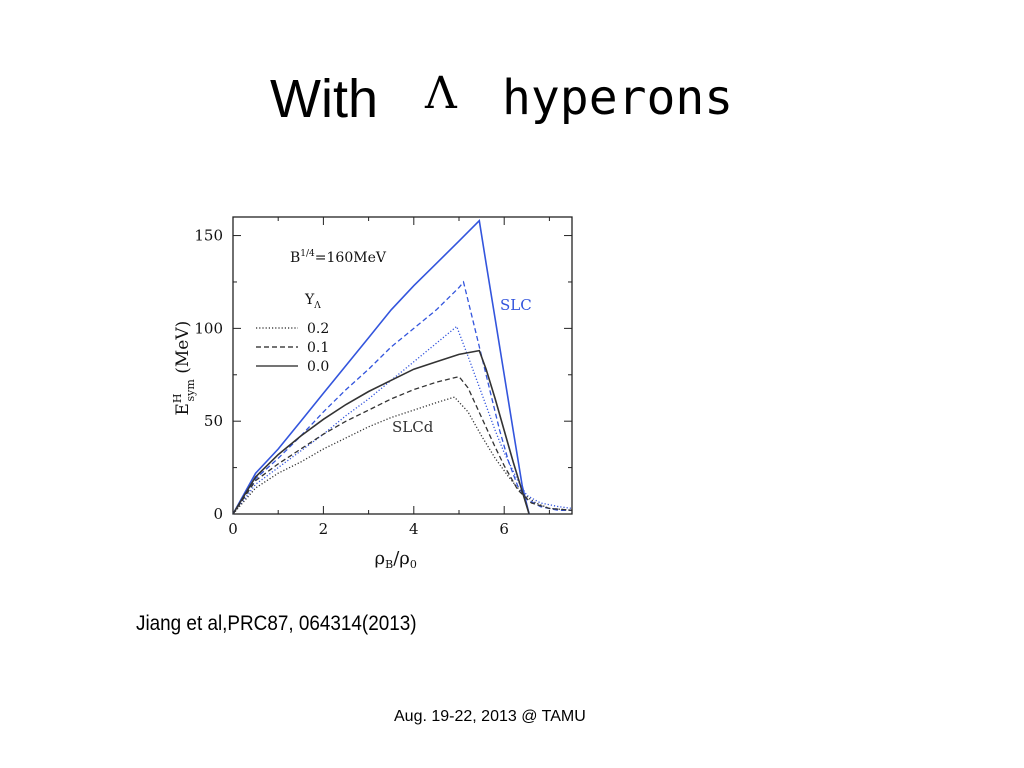 Image resolution: width=1024 pixels, height=768 pixels. I want to click on series-line-slcd-y00, so click(381, 432).